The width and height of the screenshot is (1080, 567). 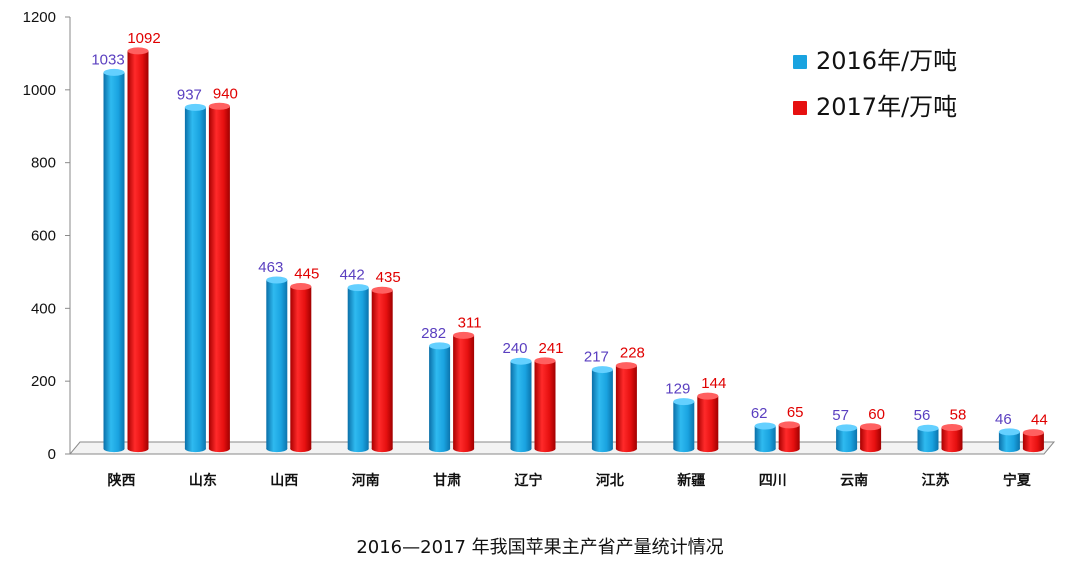 I want to click on data-label: 445, so click(x=306, y=274).